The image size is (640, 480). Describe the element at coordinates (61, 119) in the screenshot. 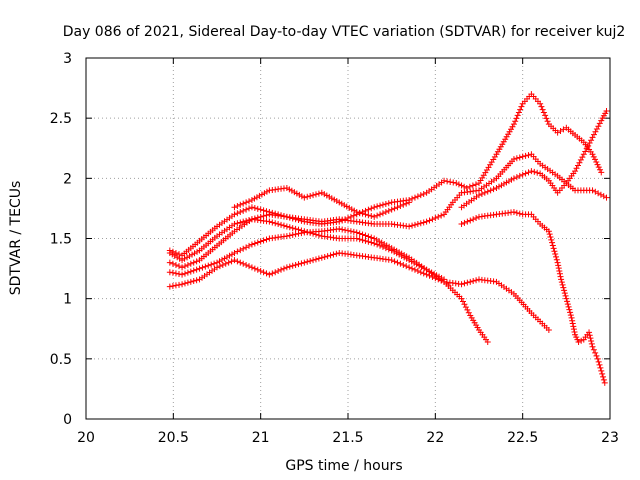

I see `y-tick-label: 2.5` at that location.